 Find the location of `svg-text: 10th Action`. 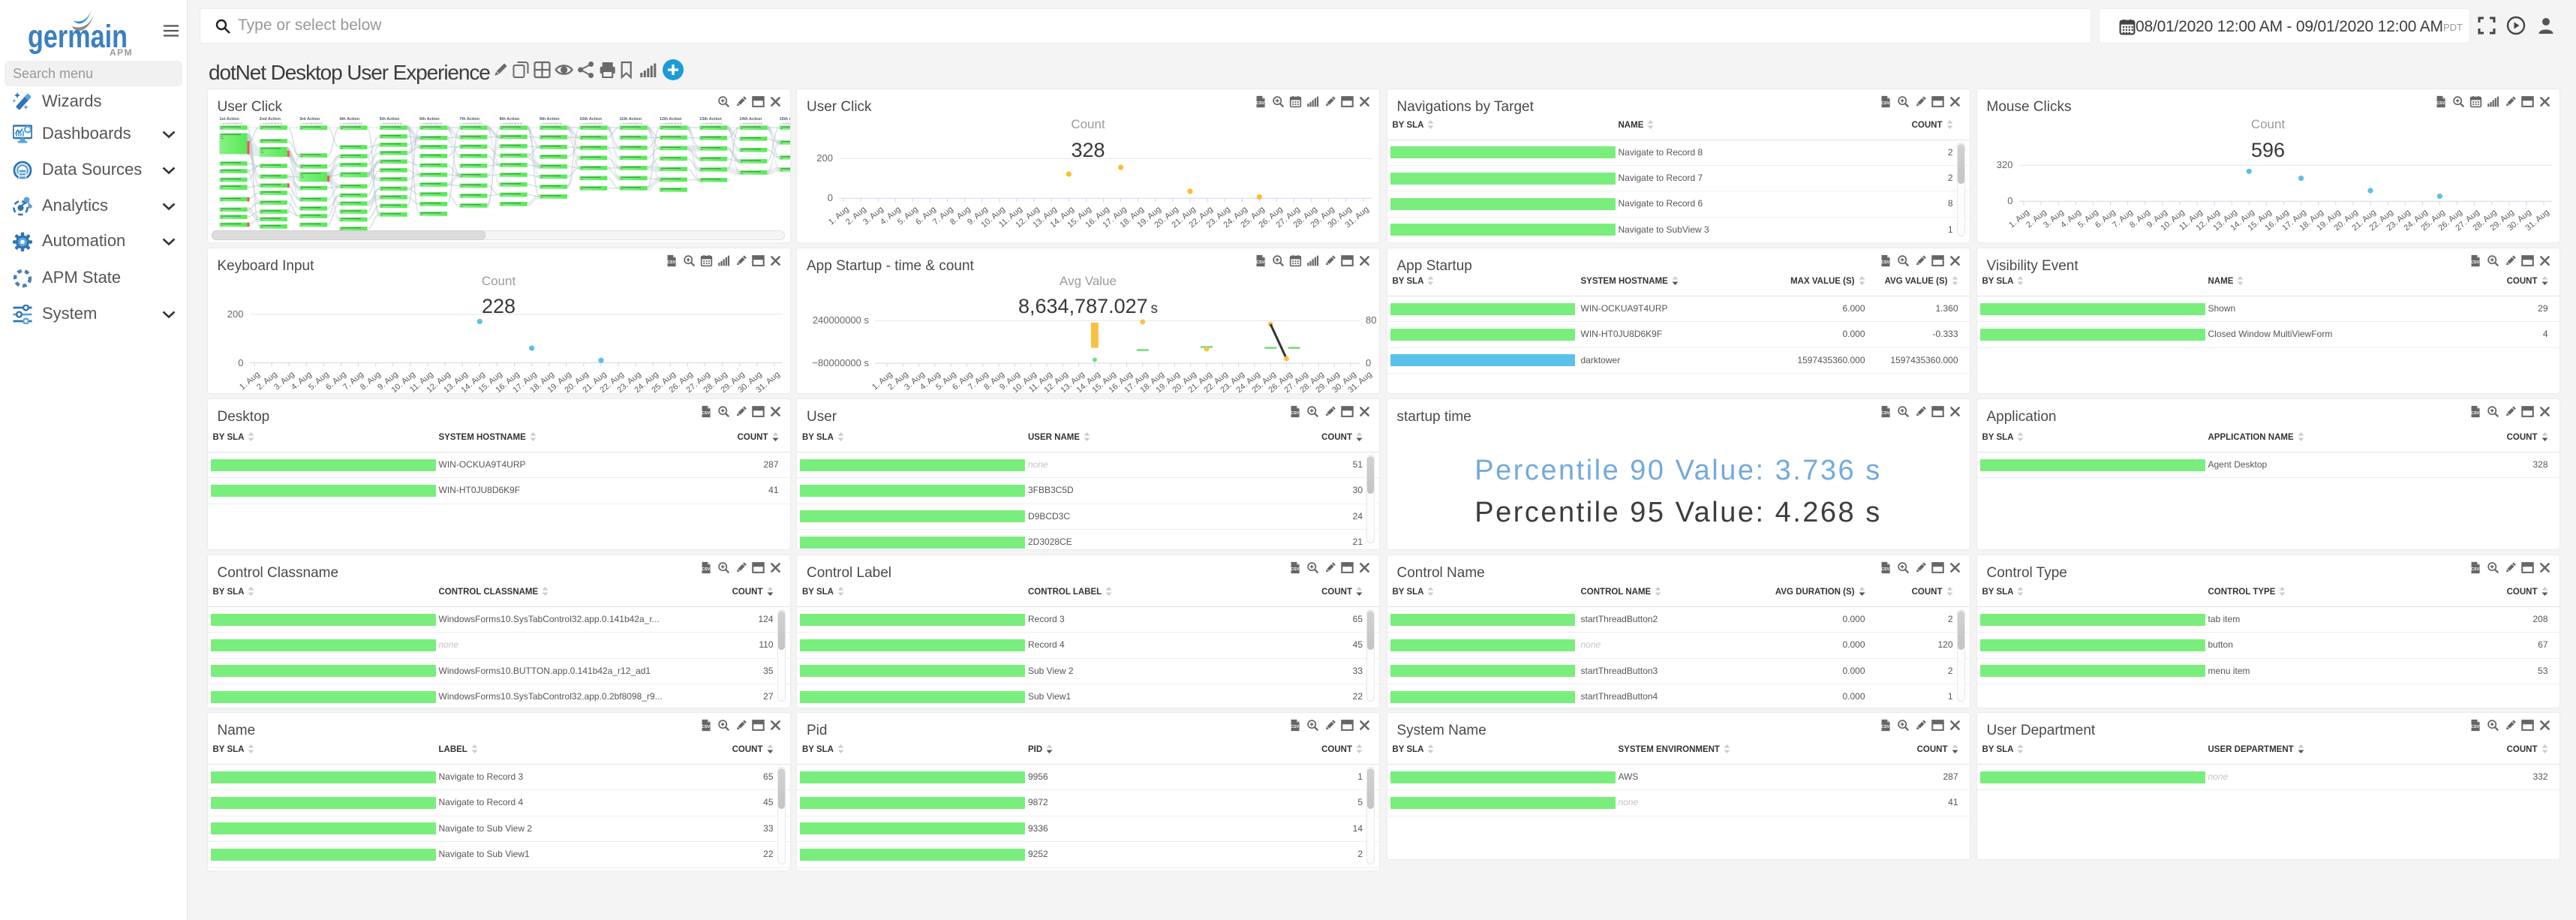

svg-text: 10th Action is located at coordinates (590, 119).